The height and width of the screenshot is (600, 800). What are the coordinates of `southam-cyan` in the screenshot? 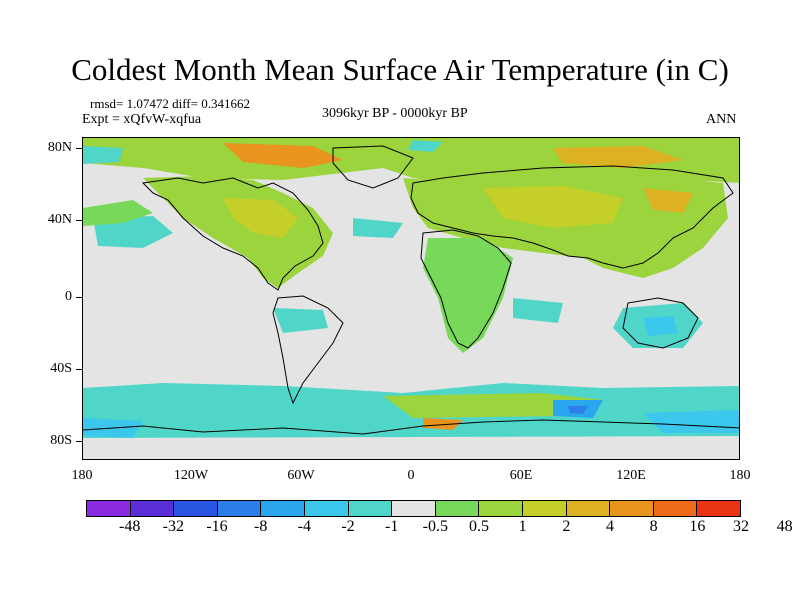 It's located at (300, 320).